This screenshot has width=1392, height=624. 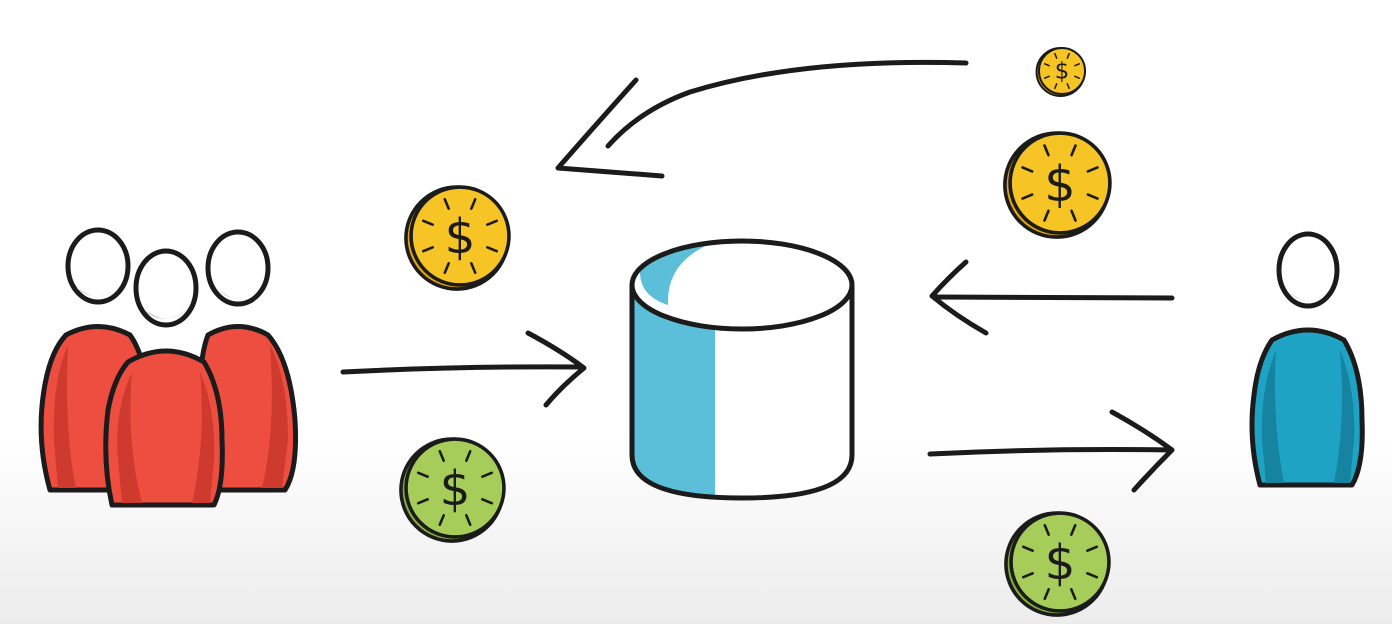 I want to click on people-group-icon, so click(x=168, y=367).